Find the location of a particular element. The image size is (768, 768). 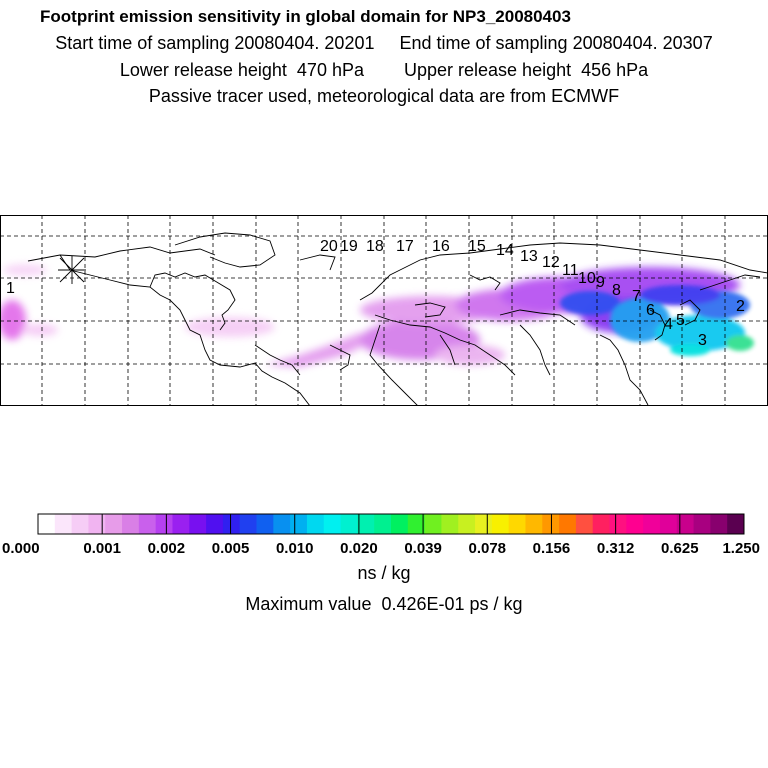

trajectory-label: 8 is located at coordinates (616, 290).